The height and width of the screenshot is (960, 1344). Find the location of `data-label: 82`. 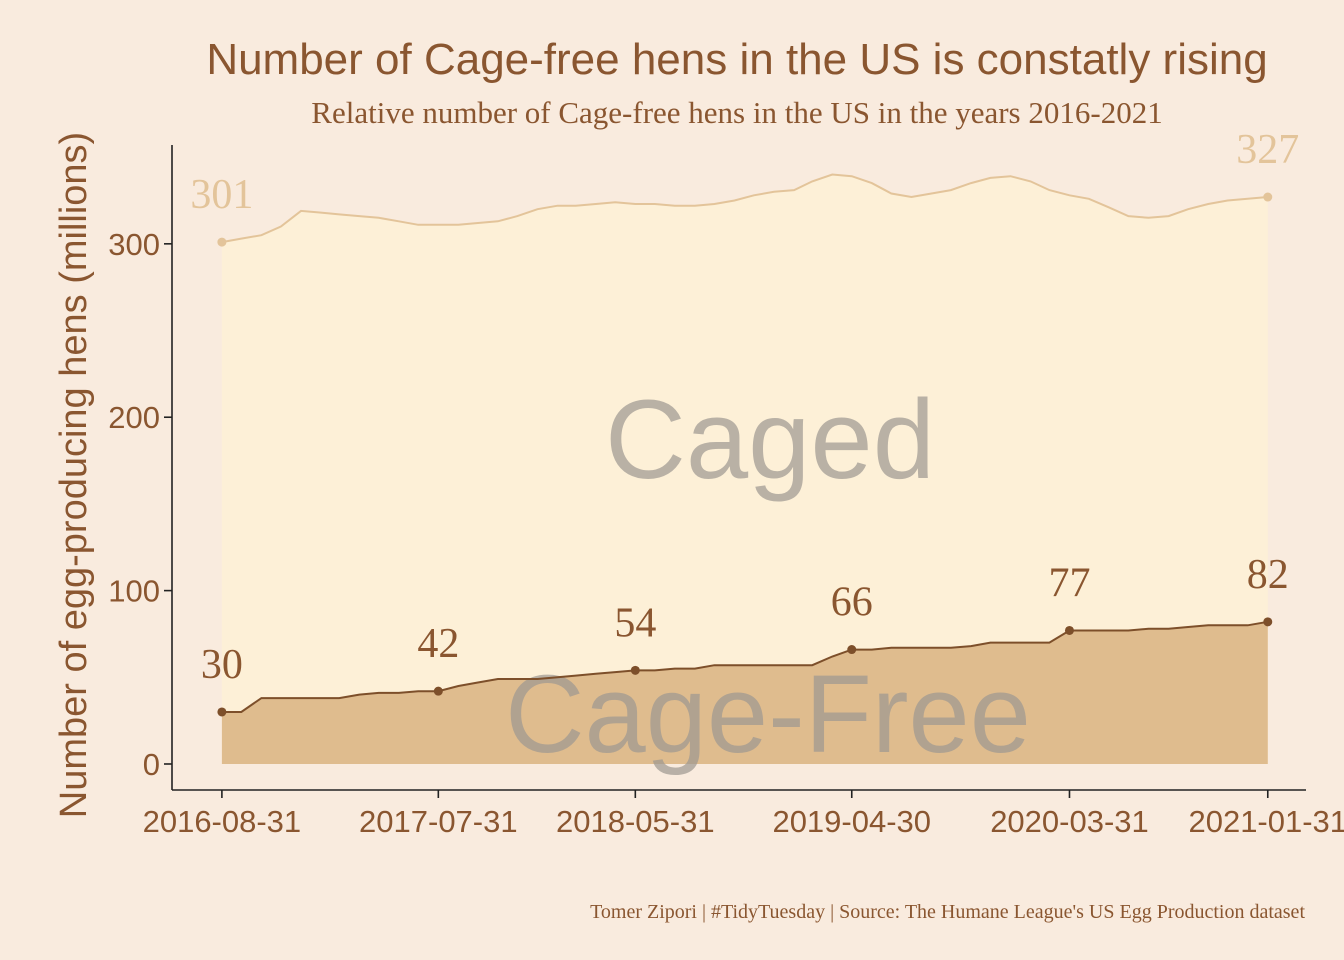

data-label: 82 is located at coordinates (1268, 575).